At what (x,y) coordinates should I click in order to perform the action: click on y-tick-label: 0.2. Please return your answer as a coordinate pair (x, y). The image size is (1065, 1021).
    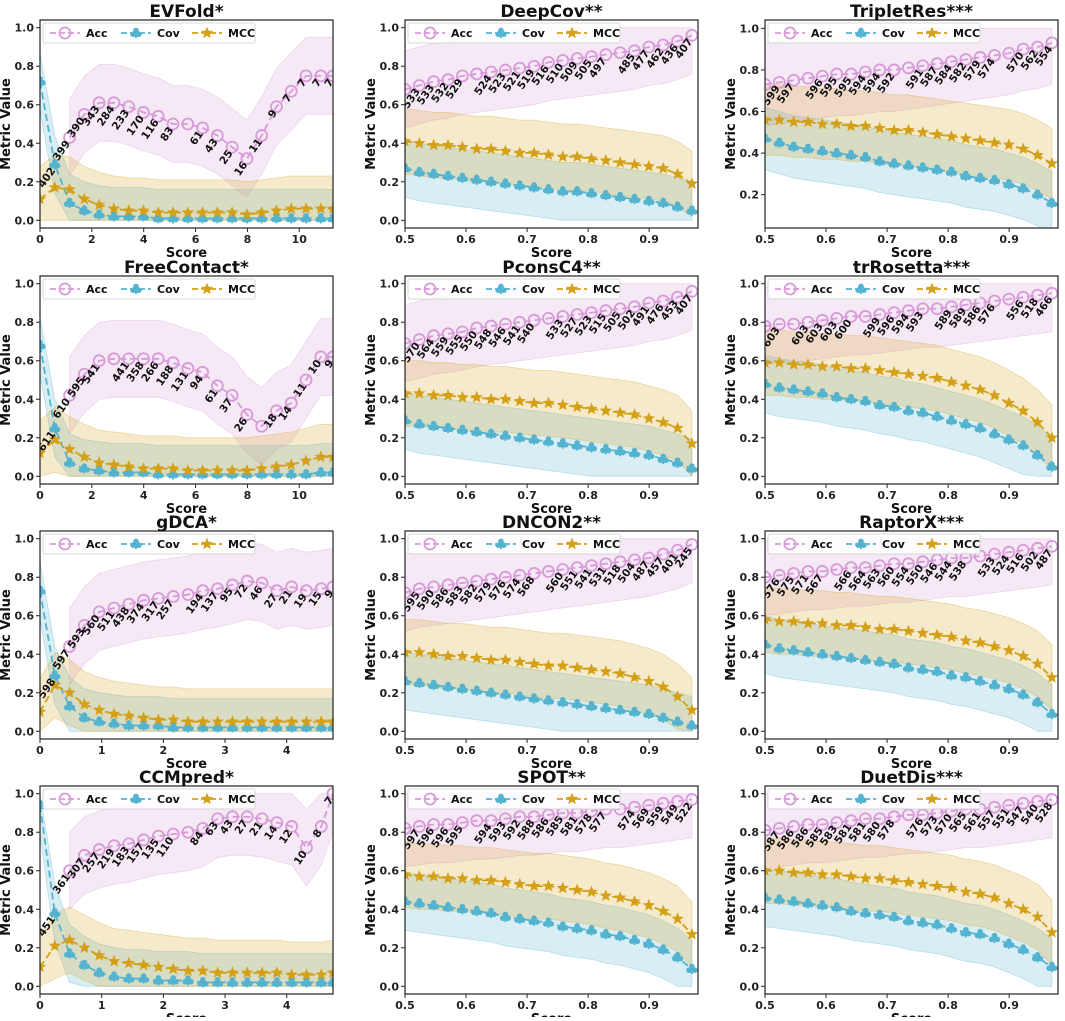
    Looking at the image, I should click on (750, 693).